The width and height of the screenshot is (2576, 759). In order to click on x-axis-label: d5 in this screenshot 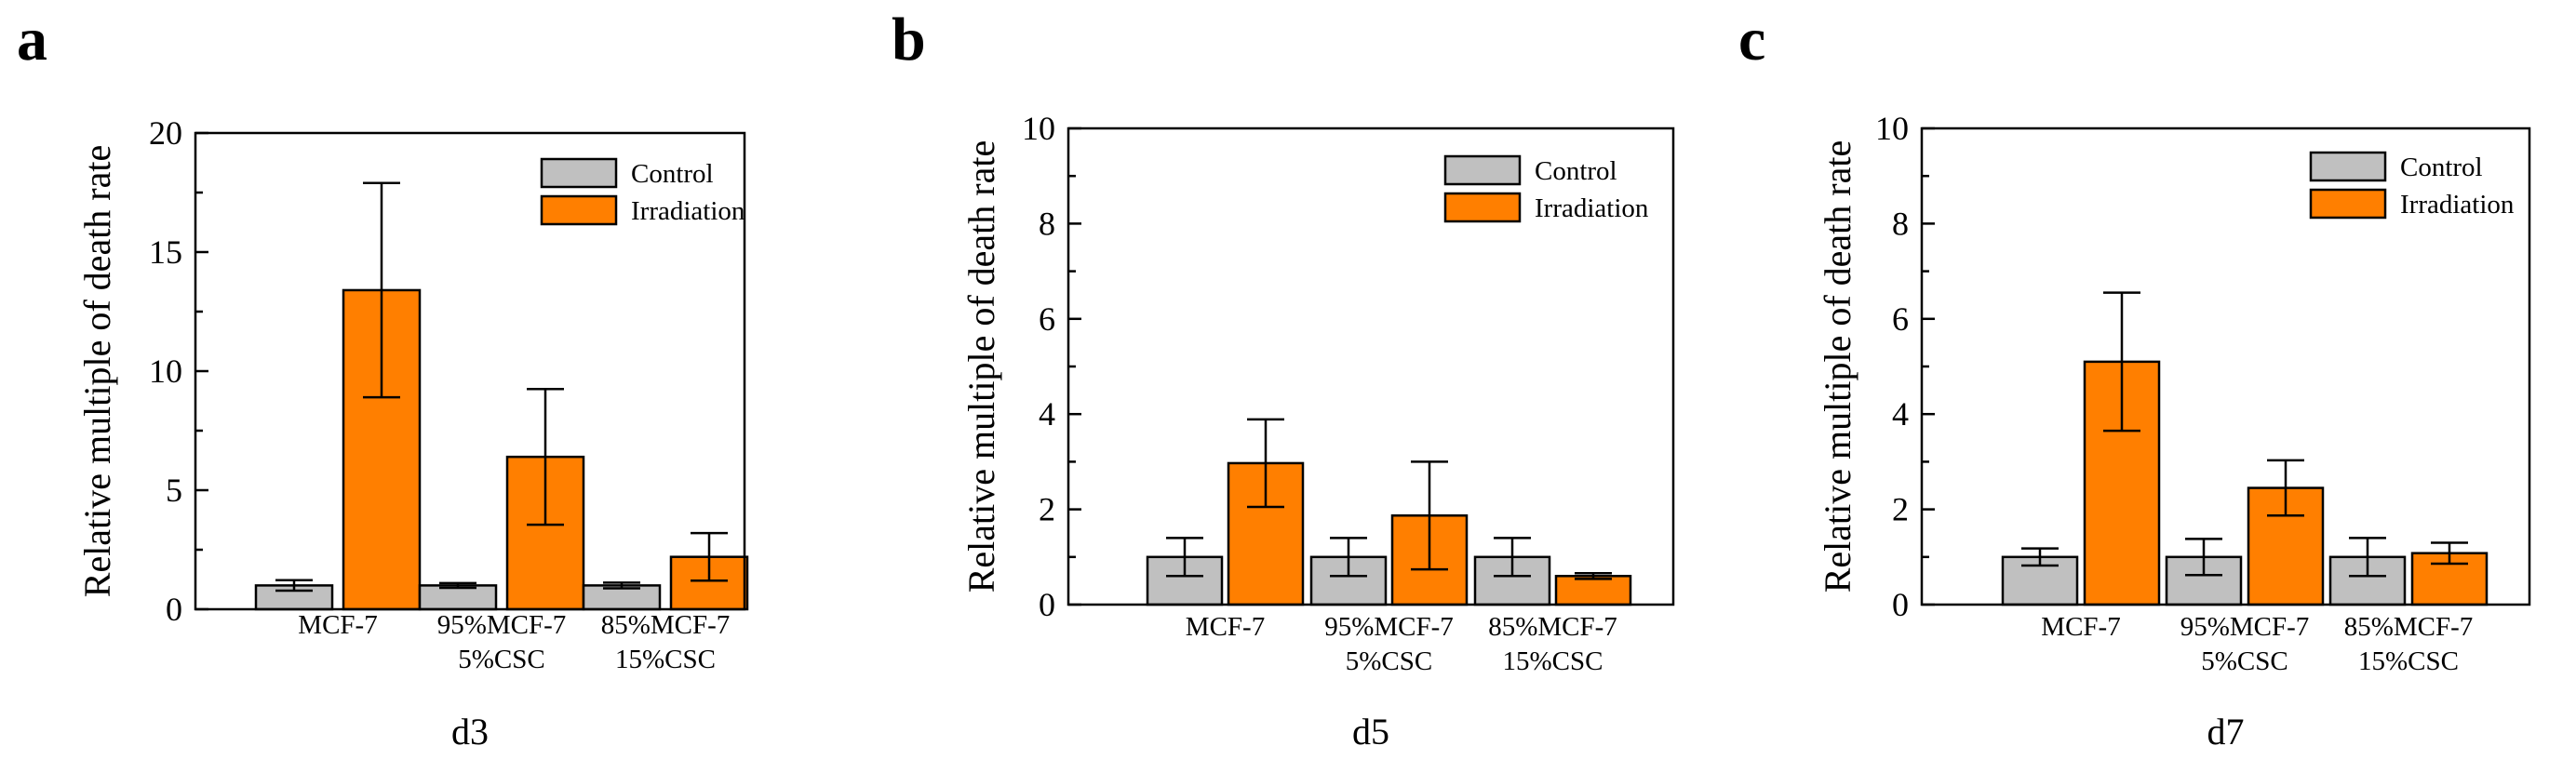, I will do `click(1370, 731)`.